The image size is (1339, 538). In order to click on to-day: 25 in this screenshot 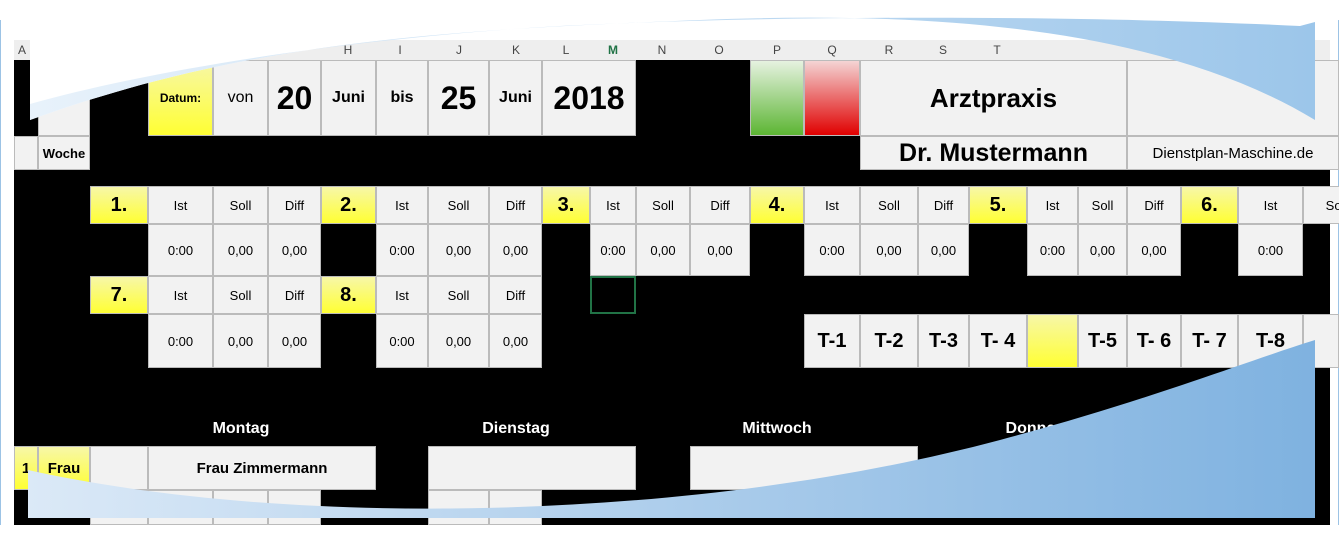, I will do `click(458, 98)`.